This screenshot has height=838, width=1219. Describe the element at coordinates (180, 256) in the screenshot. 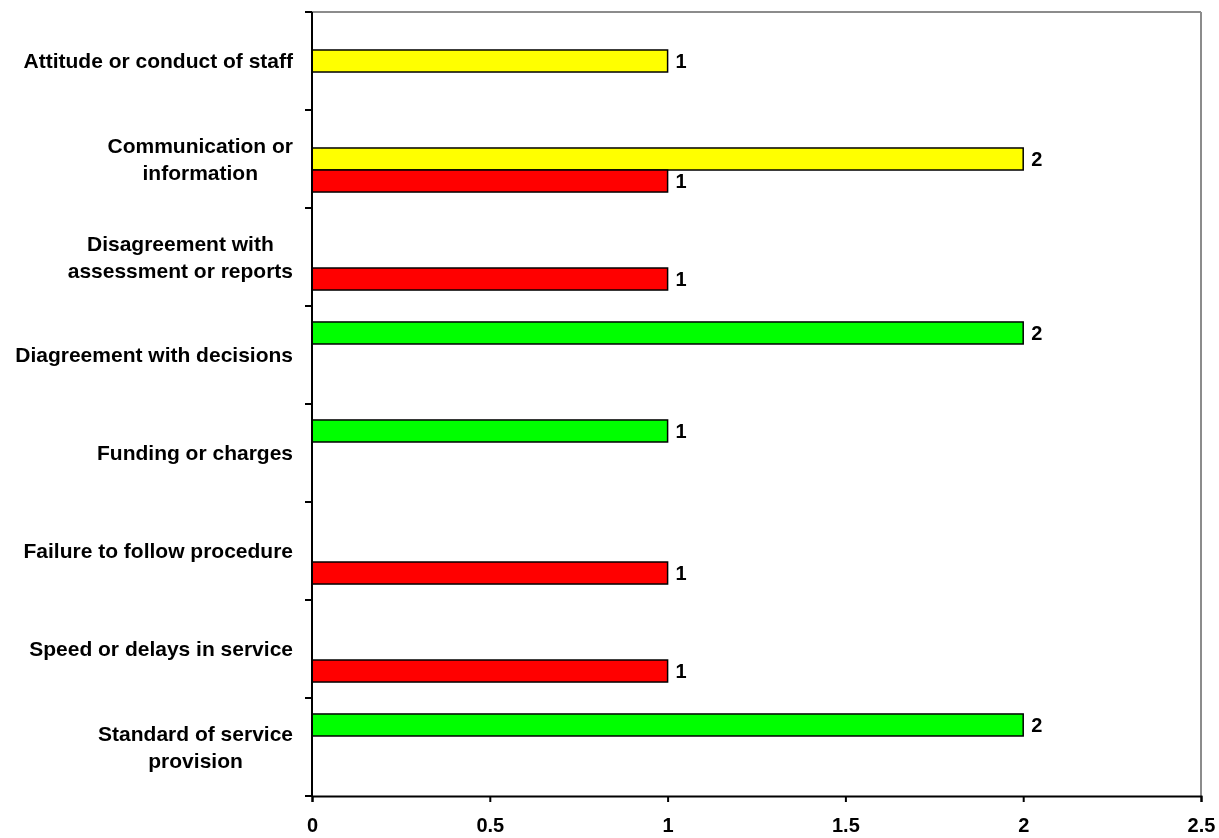

I see `y-tick-label: Disagreement with assessment or reports` at that location.